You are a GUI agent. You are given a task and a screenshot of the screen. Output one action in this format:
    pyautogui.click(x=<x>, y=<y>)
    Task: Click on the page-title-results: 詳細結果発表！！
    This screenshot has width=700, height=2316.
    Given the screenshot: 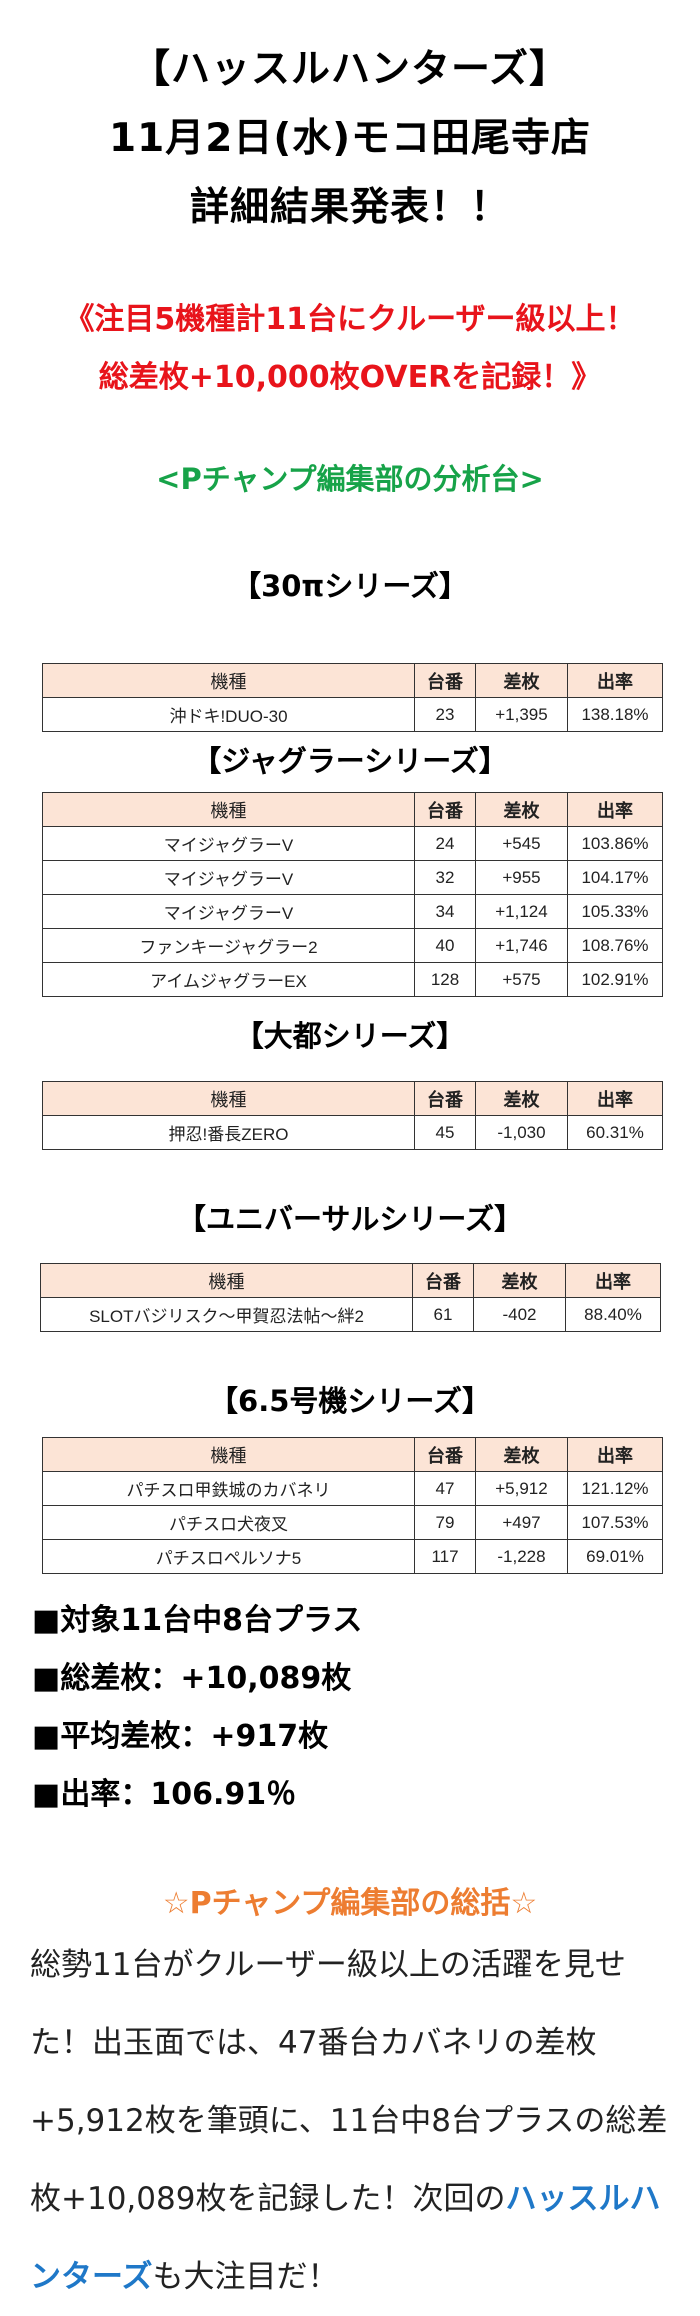 What is the action you would take?
    pyautogui.click(x=349, y=207)
    